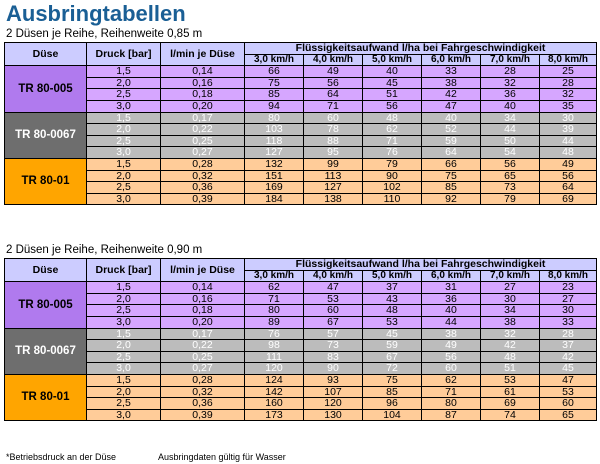  Describe the element at coordinates (274, 345) in the screenshot. I see `application-value-cell: 98` at that location.